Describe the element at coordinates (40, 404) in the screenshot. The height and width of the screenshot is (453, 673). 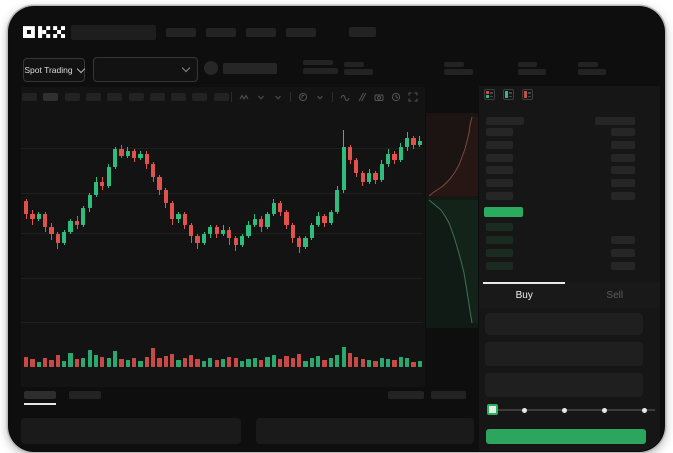
I see `bottom-tab-underline` at that location.